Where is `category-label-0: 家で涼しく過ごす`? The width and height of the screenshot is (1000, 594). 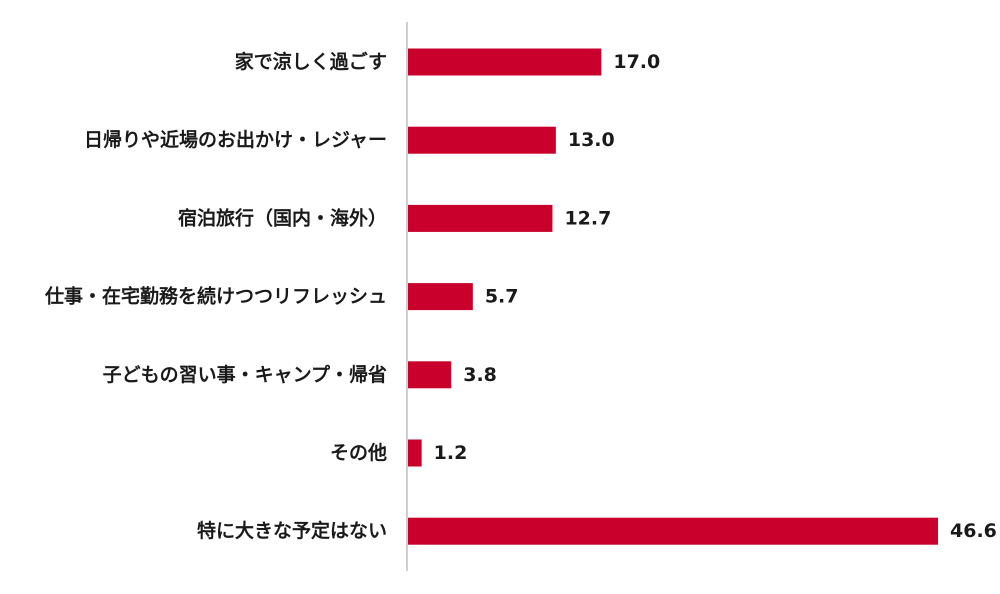
category-label-0: 家で涼しく過ごす is located at coordinates (311, 61).